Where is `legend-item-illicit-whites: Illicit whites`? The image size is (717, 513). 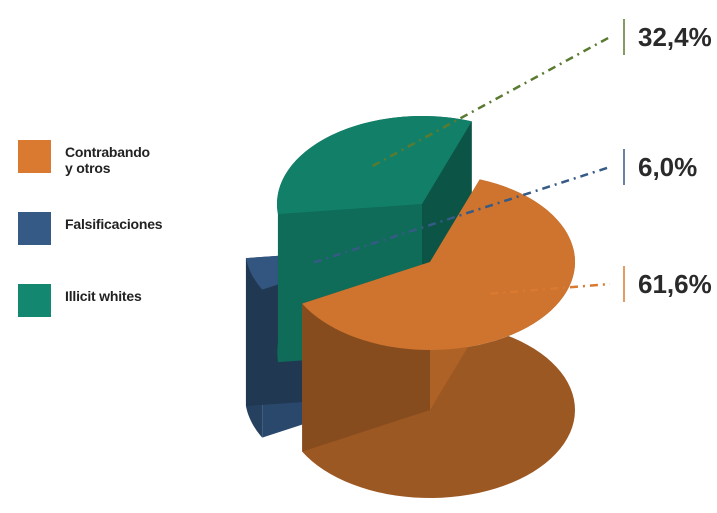
legend-item-illicit-whites: Illicit whites is located at coordinates (113, 303).